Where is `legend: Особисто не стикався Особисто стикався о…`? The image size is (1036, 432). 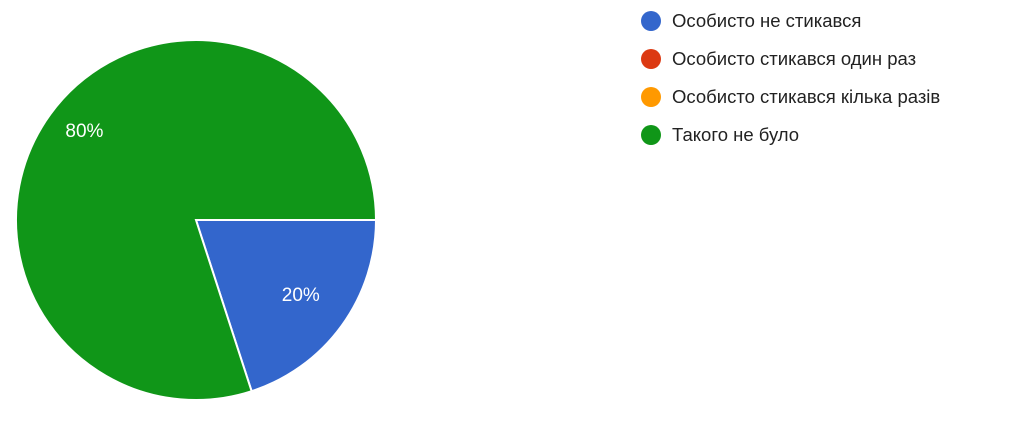
legend: Особисто не стикався Особисто стикався о… is located at coordinates (822, 78).